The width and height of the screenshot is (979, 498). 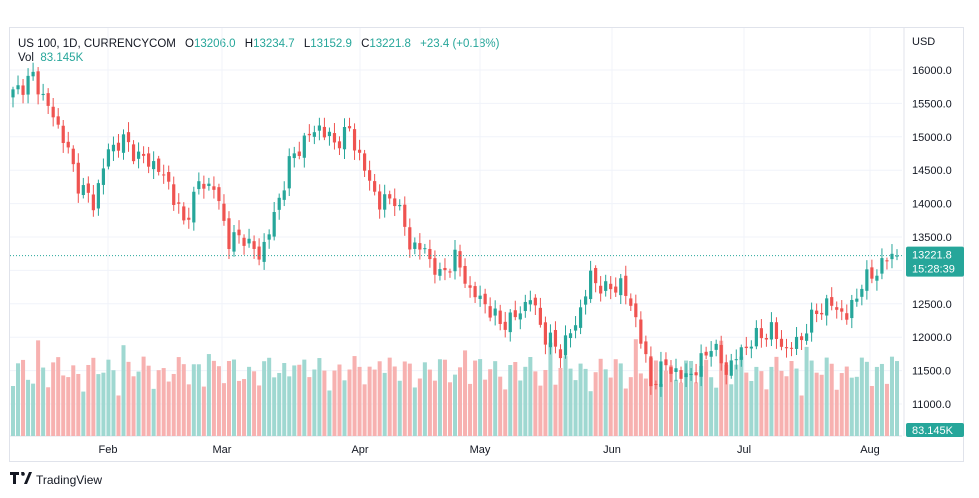 I want to click on tradingview-logo-icon, so click(x=21, y=479).